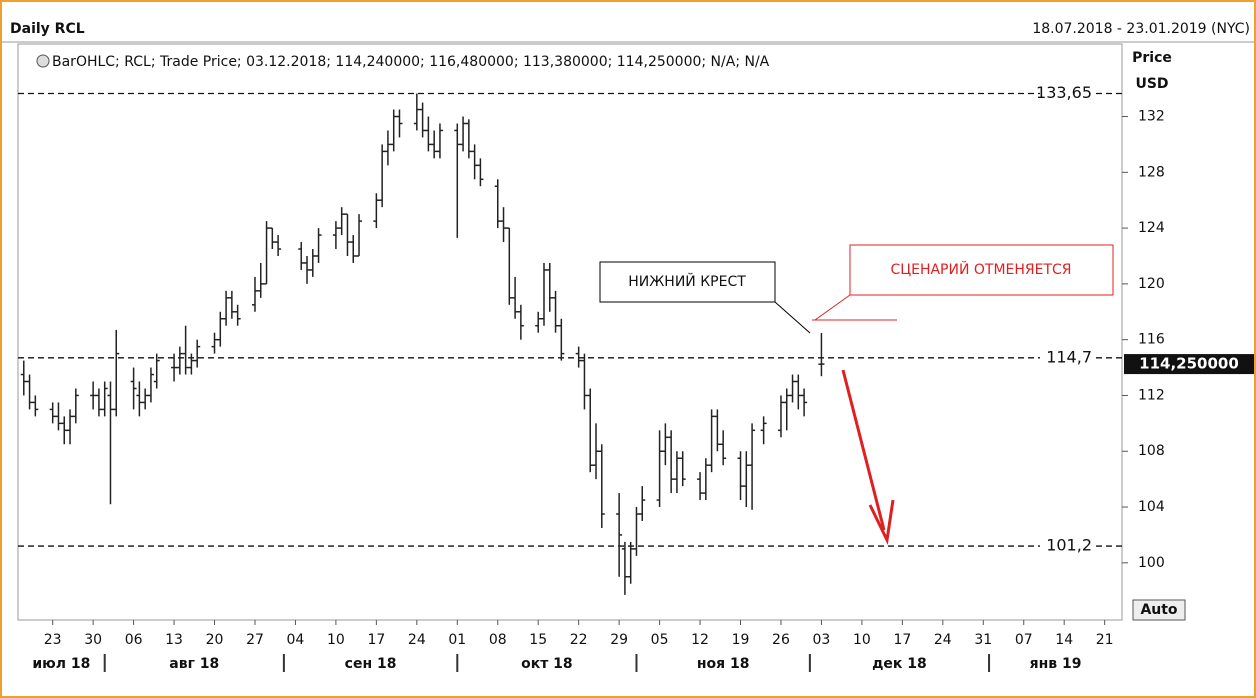 The image size is (1256, 698). I want to click on x-tick-label: 07, so click(1024, 640).